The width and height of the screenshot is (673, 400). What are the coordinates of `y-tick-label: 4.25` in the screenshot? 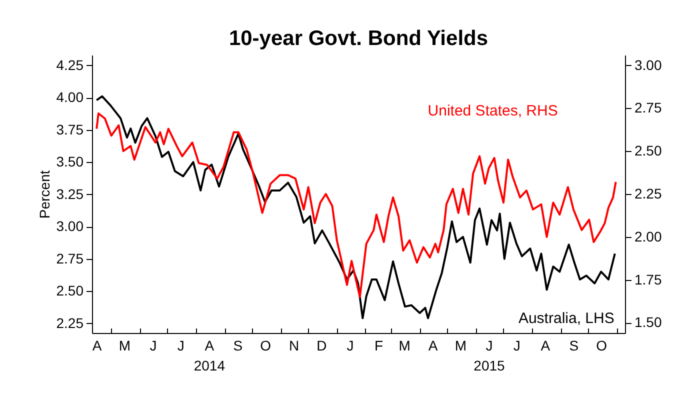 It's located at (70, 64).